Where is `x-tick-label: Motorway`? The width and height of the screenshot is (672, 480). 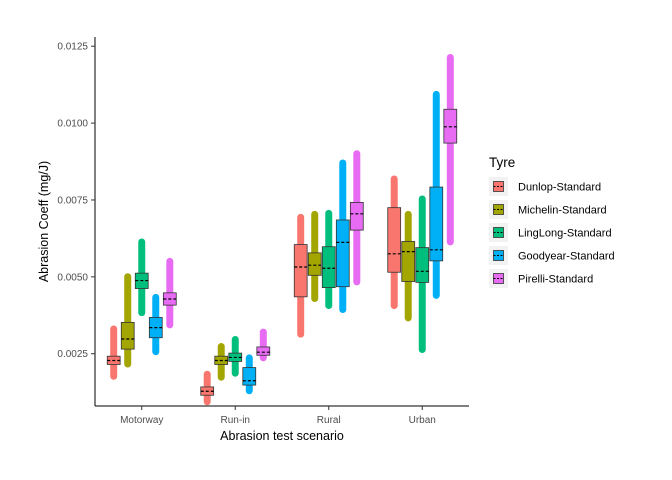 x-tick-label: Motorway is located at coordinates (141, 420).